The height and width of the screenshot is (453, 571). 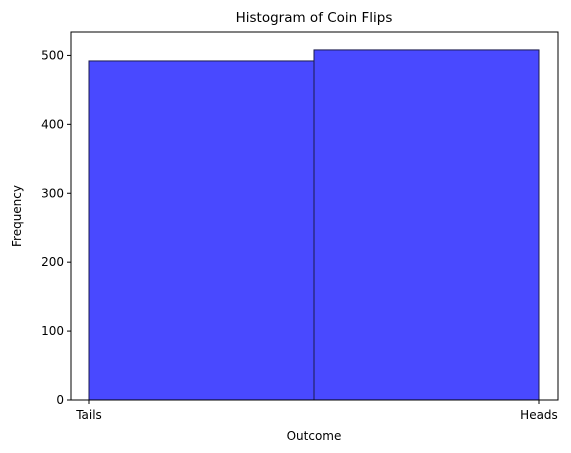 I want to click on chart-title: Histogram of Coin Flips, so click(x=314, y=18).